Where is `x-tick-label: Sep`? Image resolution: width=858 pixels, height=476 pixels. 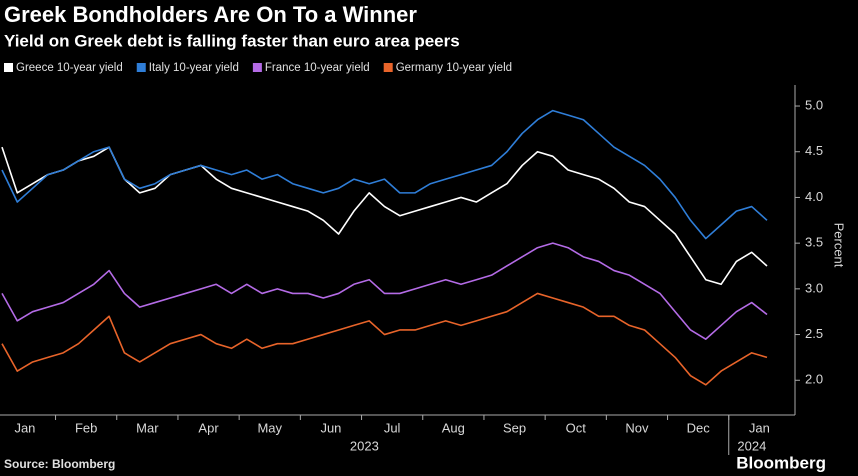 x-tick-label: Sep is located at coordinates (514, 427).